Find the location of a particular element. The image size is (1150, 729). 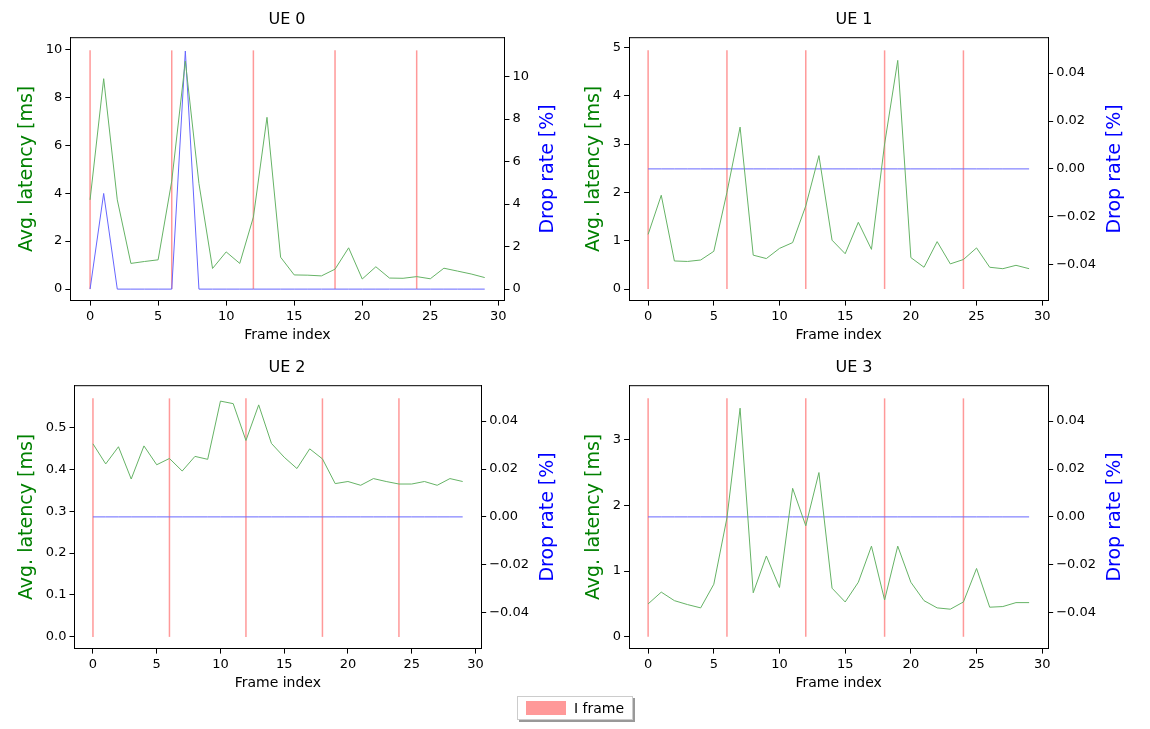

y2-tick-label: 4 is located at coordinates (516, 203).